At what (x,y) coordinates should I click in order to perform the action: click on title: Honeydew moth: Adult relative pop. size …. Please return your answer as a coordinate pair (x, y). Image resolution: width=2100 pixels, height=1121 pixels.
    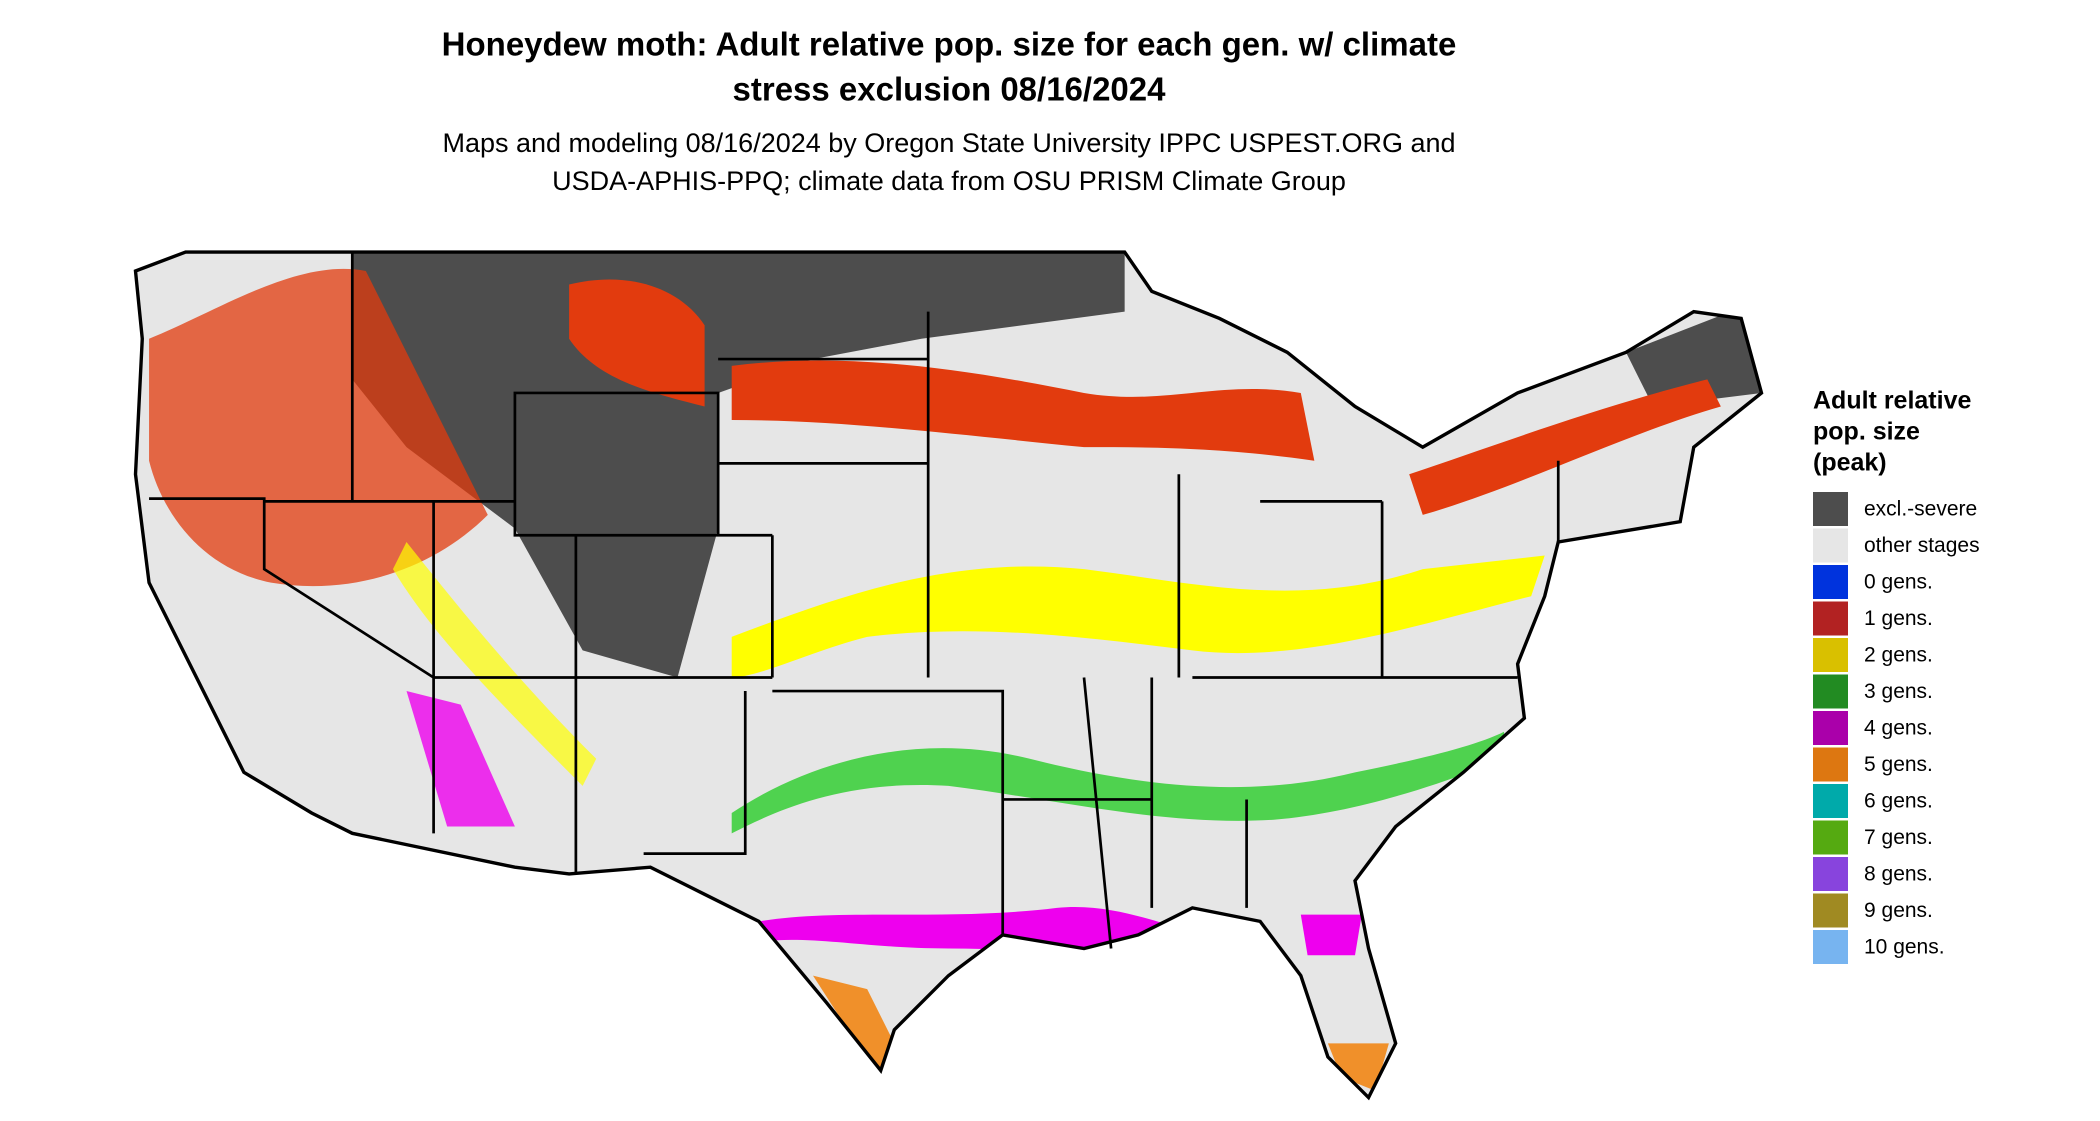
    Looking at the image, I should click on (949, 44).